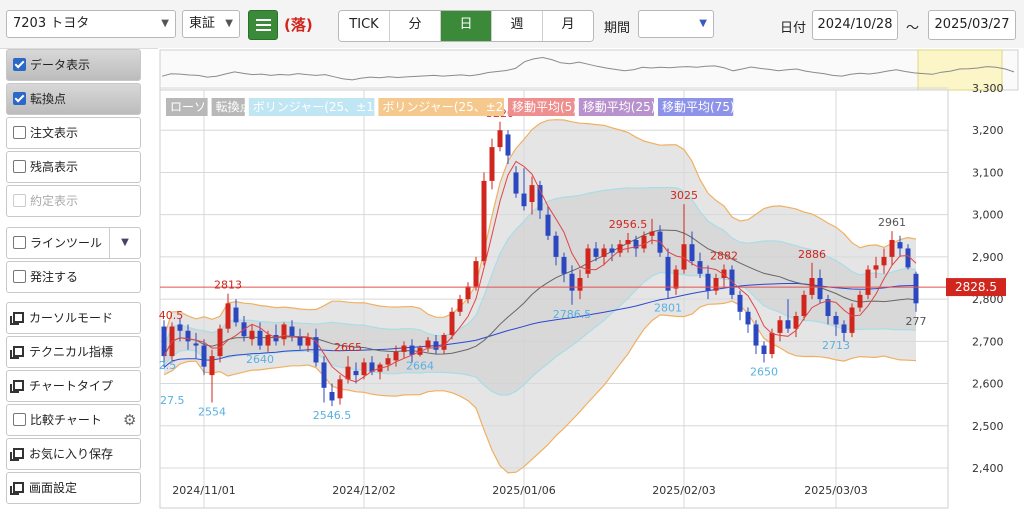 Image resolution: width=1024 pixels, height=520 pixels. I want to click on turning-point-label: 2886, so click(812, 254).